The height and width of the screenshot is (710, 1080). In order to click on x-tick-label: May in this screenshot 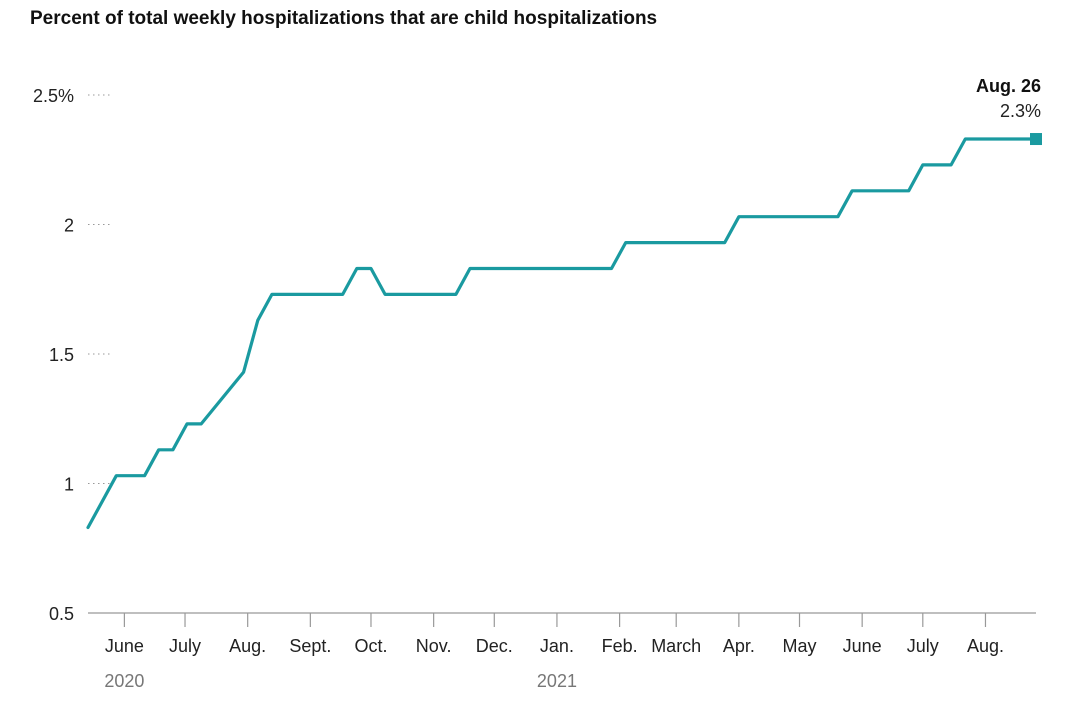, I will do `click(799, 646)`.